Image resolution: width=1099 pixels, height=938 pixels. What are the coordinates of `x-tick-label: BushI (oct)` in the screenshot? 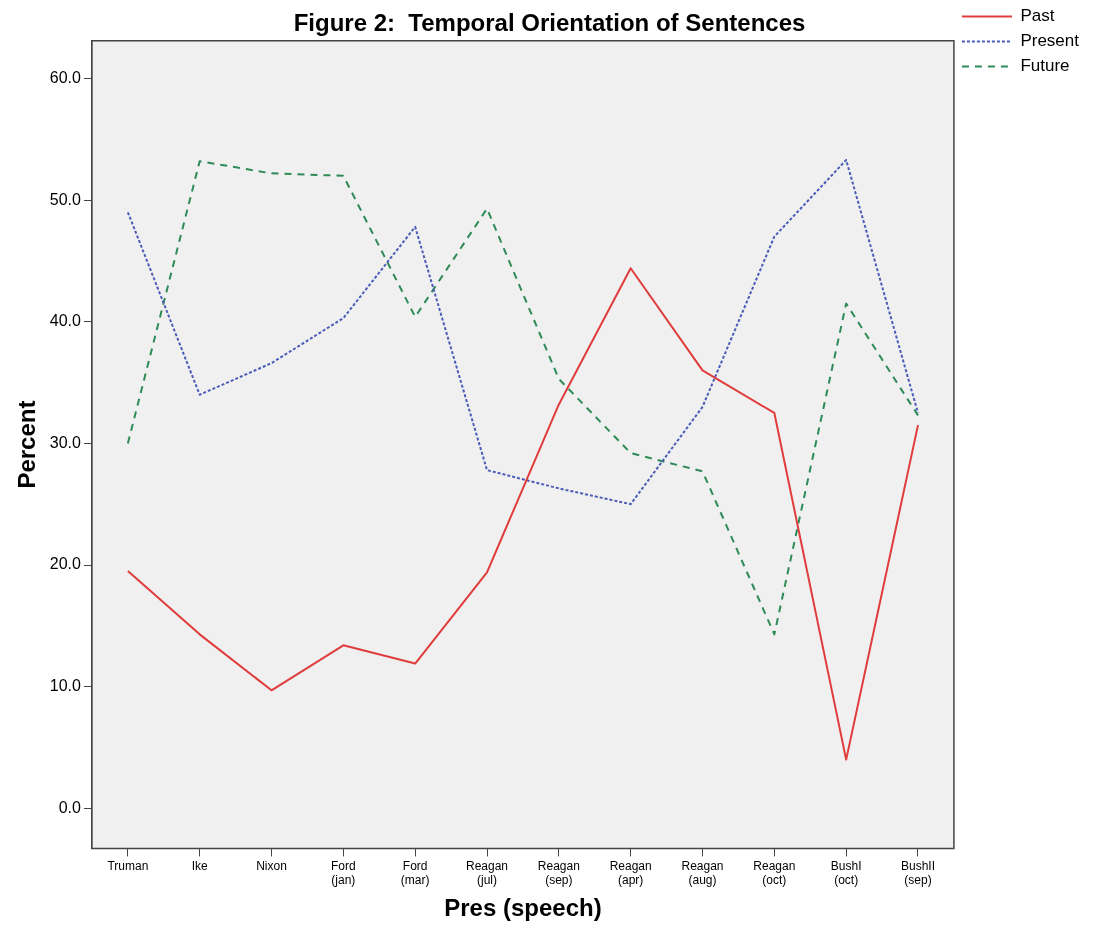 It's located at (846, 873).